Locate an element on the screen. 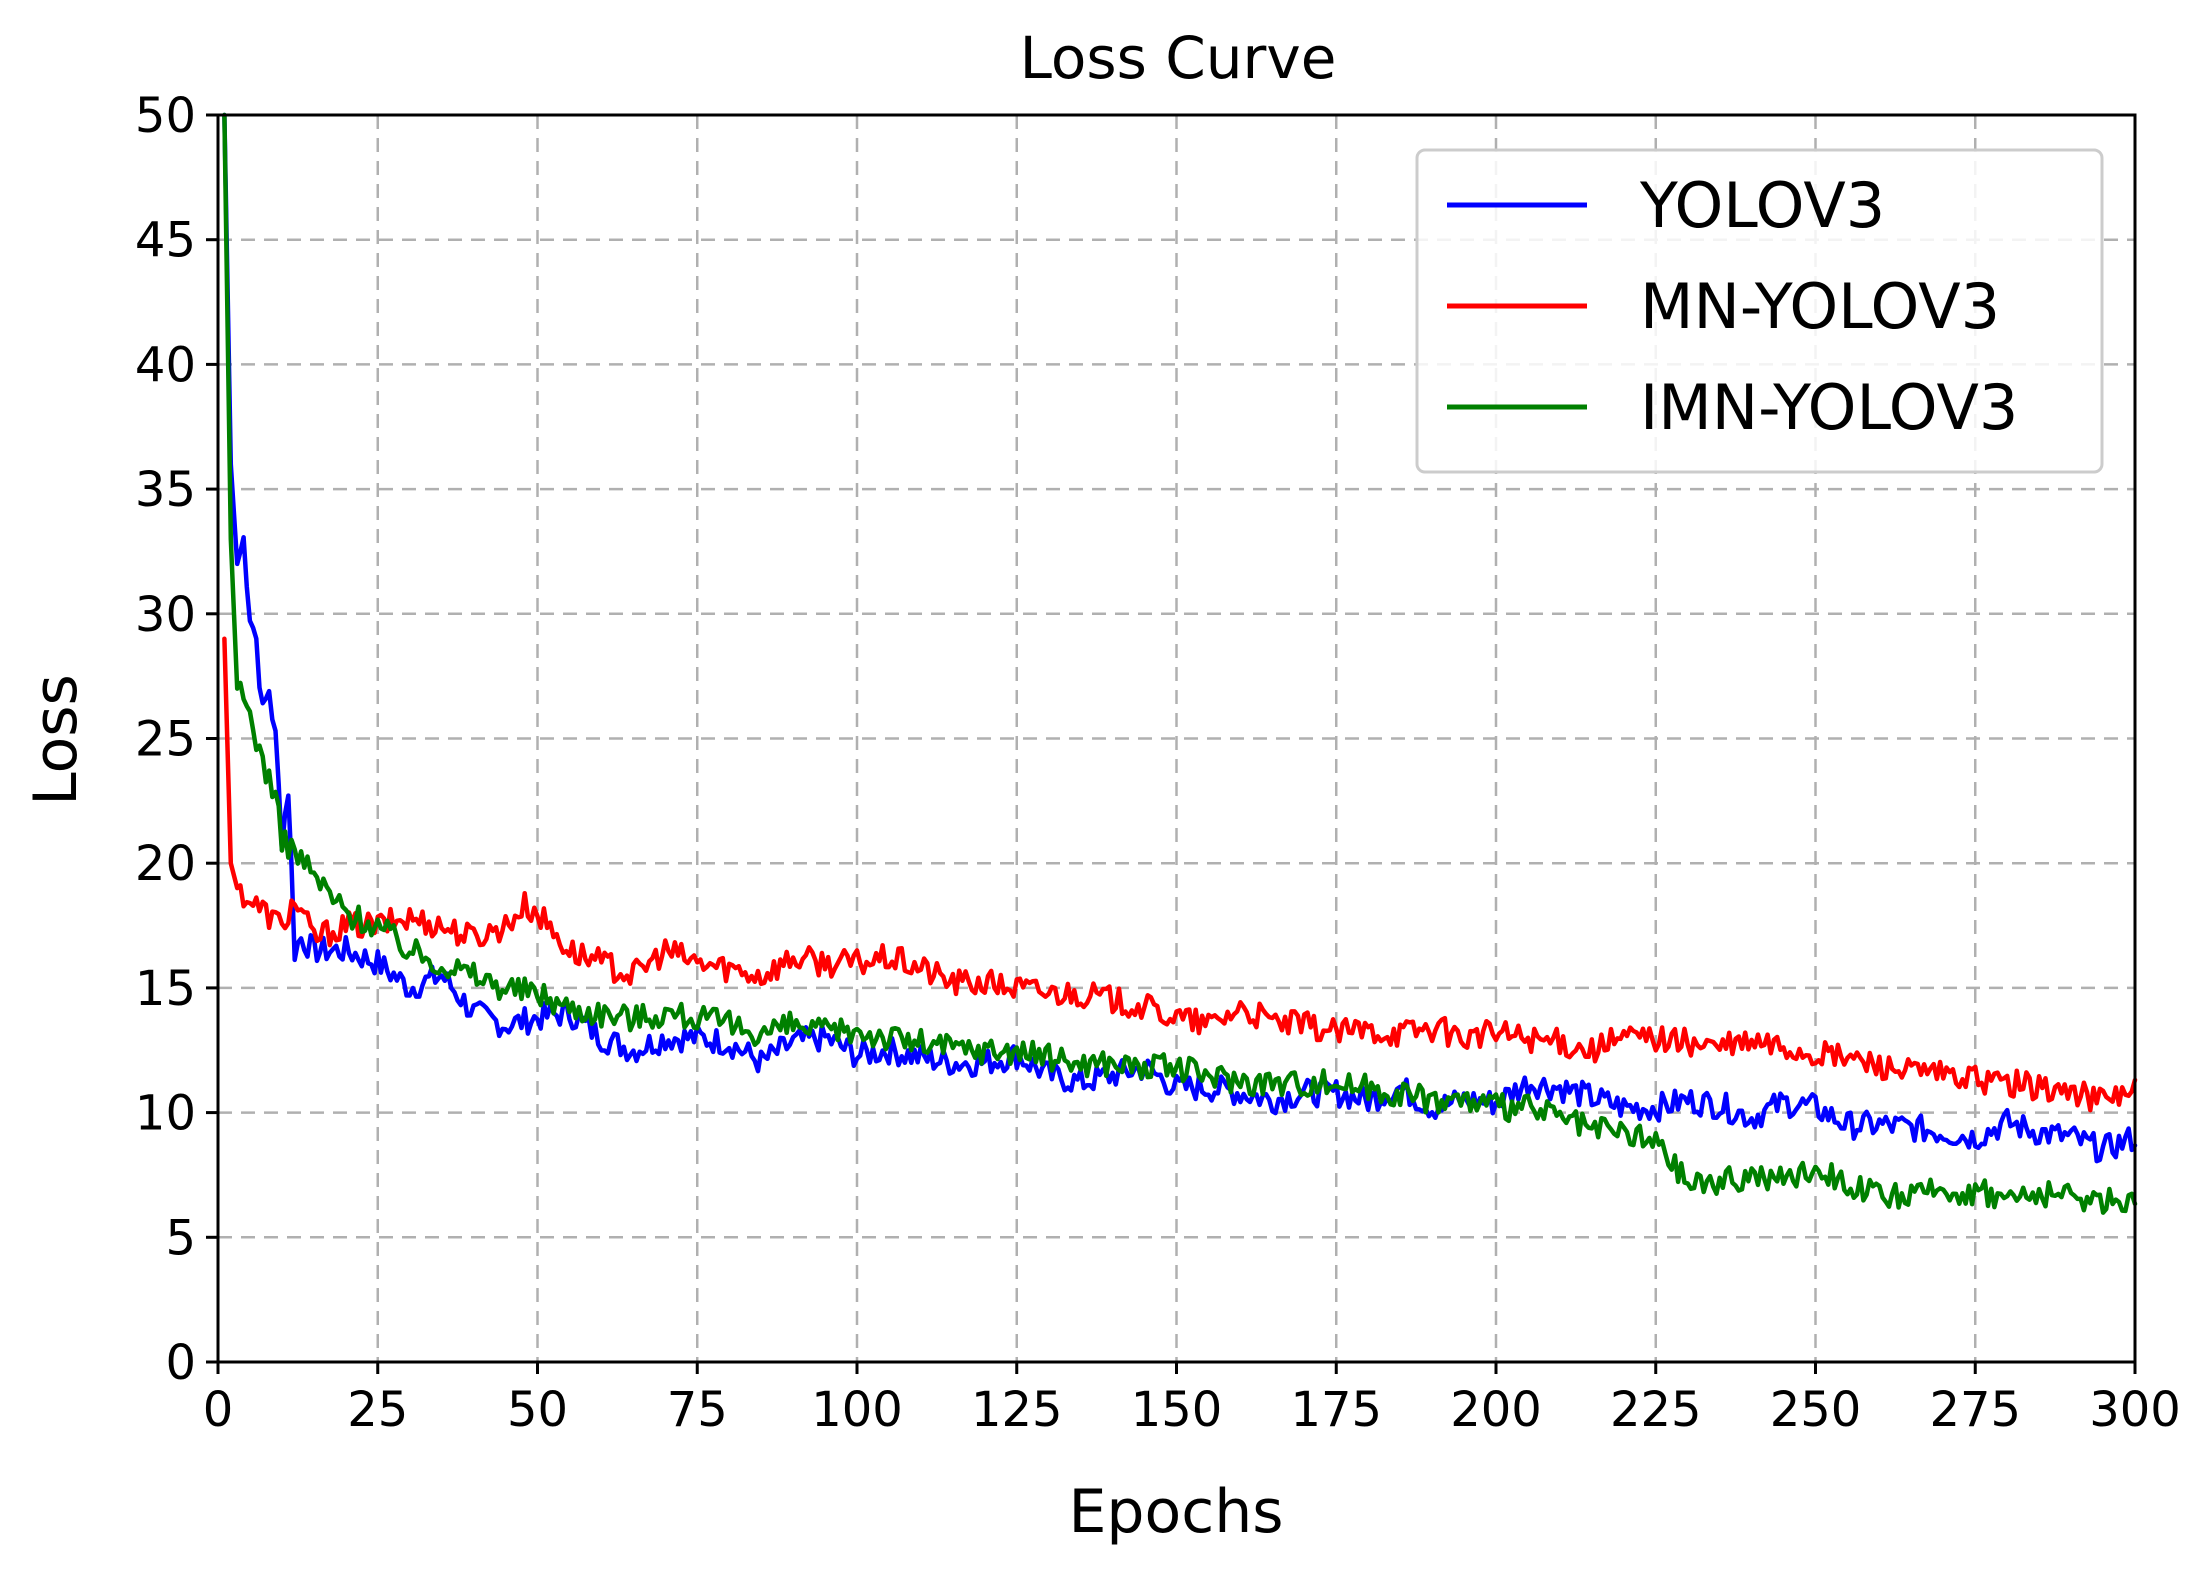 The image size is (2205, 1578). legend-box is located at coordinates (1759, 311).